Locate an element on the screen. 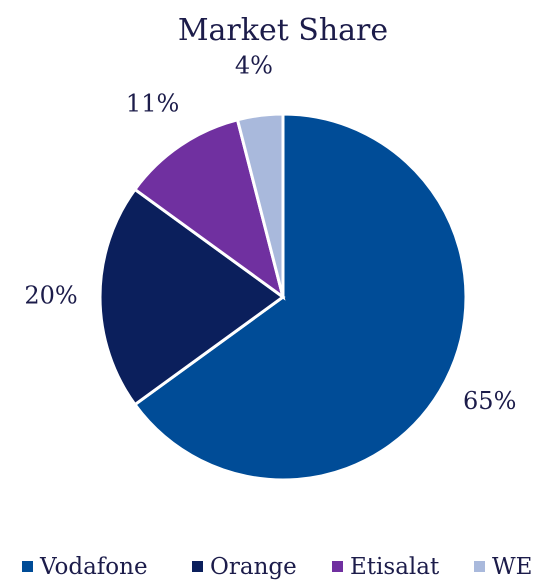  data-label: 4% is located at coordinates (254, 65).